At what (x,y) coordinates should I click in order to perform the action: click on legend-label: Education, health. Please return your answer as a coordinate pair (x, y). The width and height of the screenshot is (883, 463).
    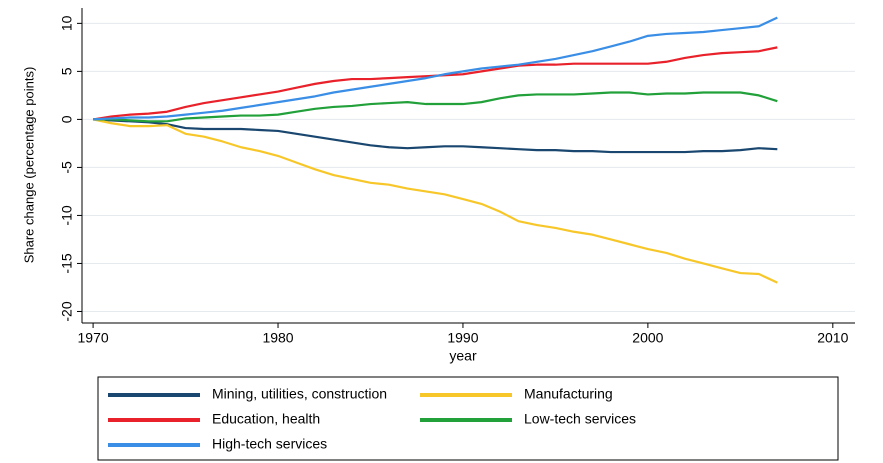
    Looking at the image, I should click on (266, 419).